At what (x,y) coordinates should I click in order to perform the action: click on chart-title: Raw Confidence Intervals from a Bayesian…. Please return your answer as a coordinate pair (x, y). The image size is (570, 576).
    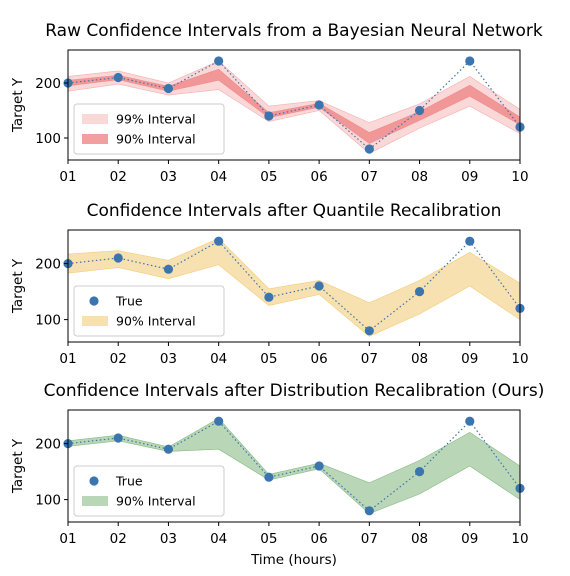
    Looking at the image, I should click on (294, 31).